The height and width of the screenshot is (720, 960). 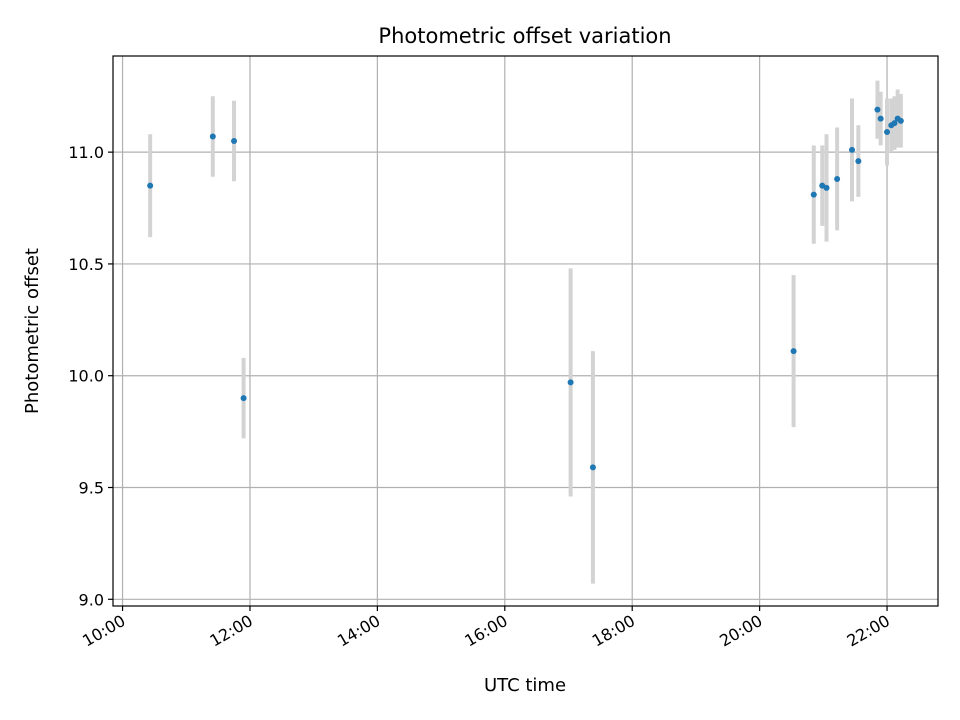 I want to click on x-axis-label: UTC time, so click(x=525, y=685).